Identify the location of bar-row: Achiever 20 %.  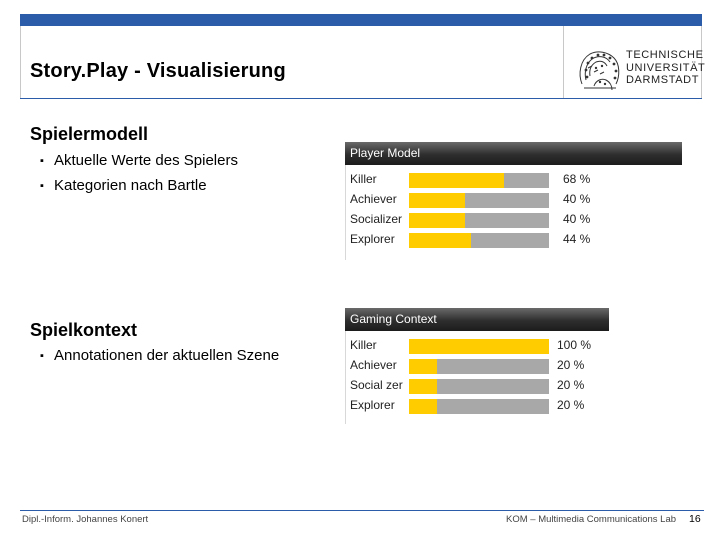
(477, 366).